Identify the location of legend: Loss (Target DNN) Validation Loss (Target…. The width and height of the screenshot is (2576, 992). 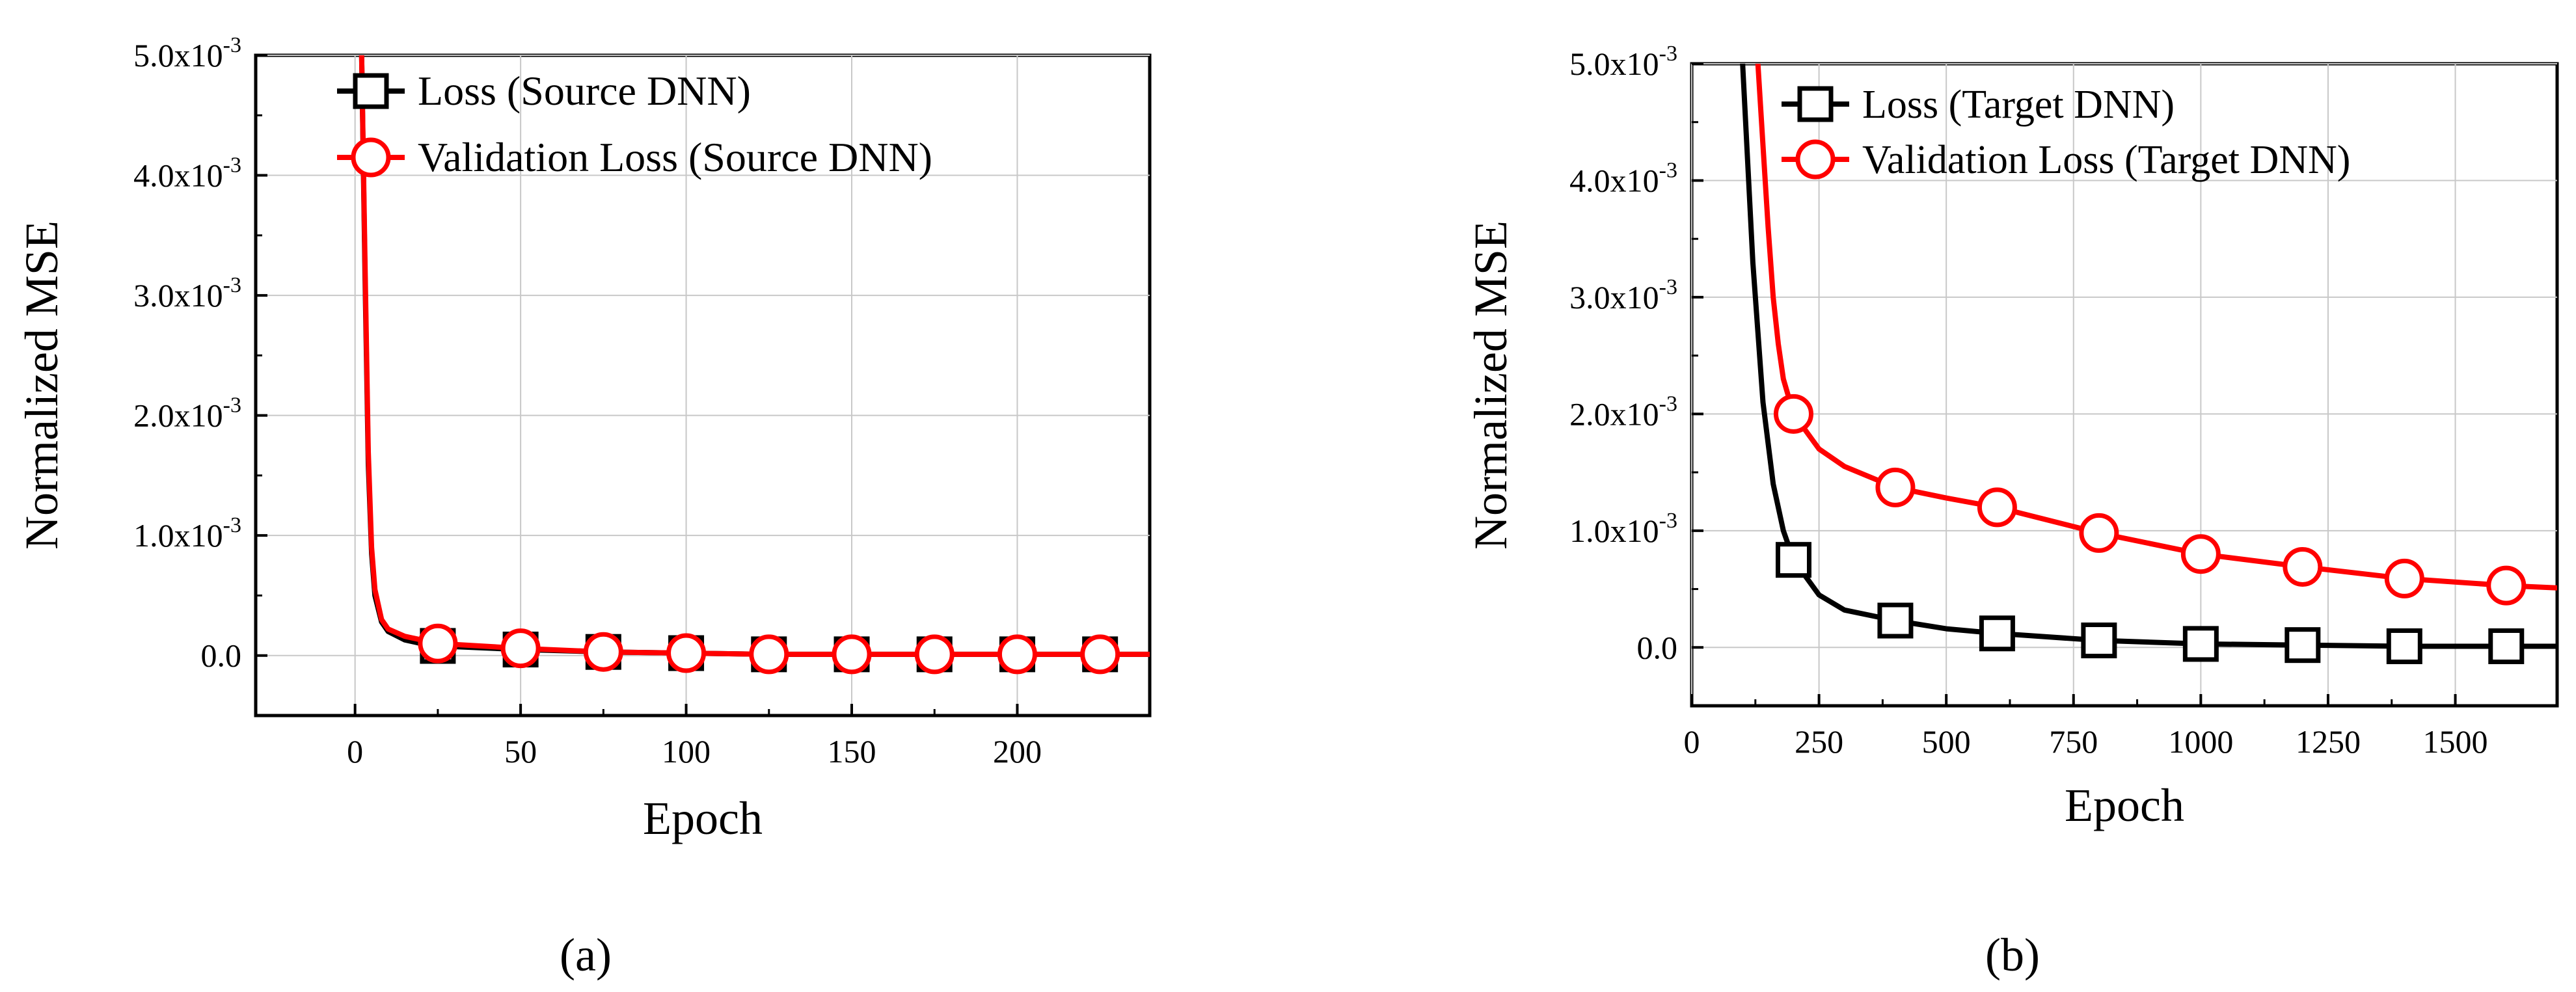
(2066, 132).